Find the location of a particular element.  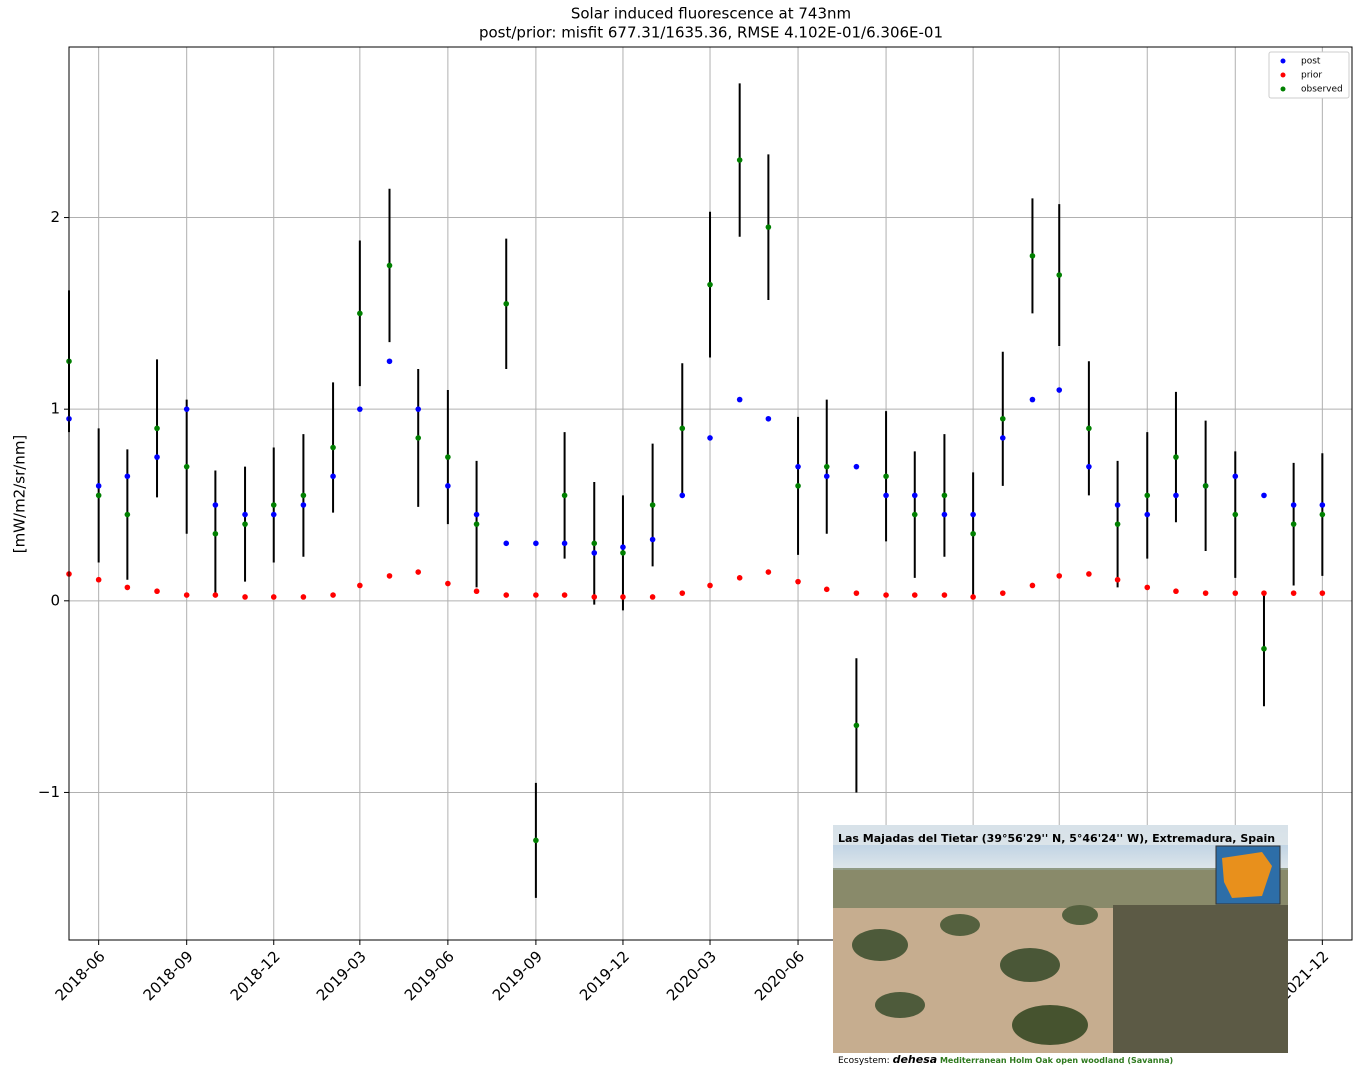

map-spain is located at coordinates (1247, 875).